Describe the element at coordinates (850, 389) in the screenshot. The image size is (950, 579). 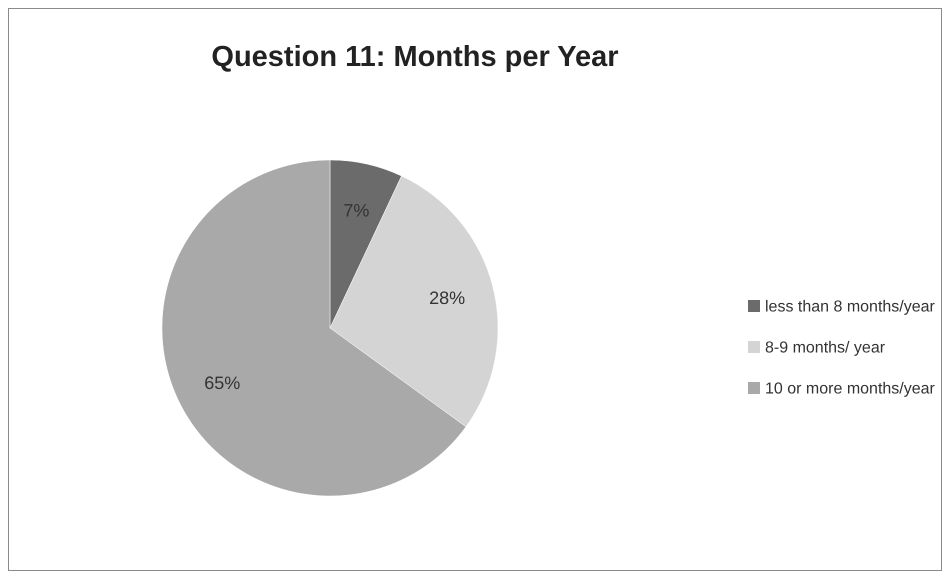
I see `legend-label: 10 or more months/year` at that location.